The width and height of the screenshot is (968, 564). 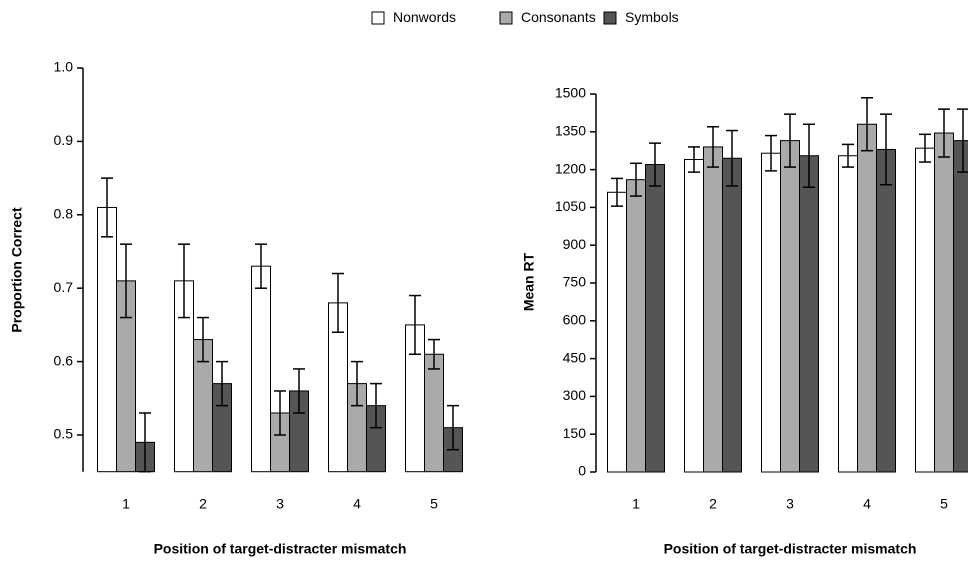 What do you see at coordinates (424, 17) in the screenshot?
I see `legend-label: Nonwords` at bounding box center [424, 17].